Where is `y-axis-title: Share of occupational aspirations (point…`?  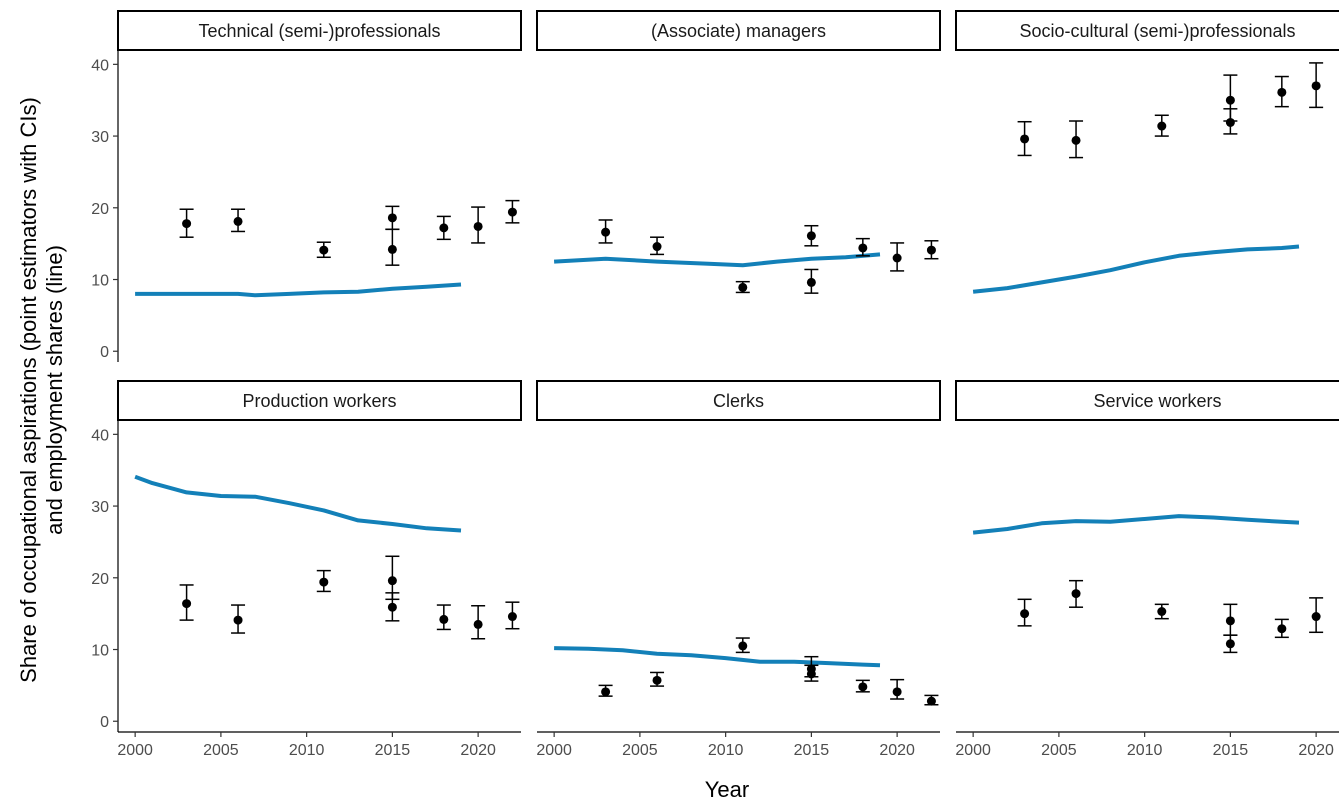
y-axis-title: Share of occupational aspirations (point… is located at coordinates (41, 390).